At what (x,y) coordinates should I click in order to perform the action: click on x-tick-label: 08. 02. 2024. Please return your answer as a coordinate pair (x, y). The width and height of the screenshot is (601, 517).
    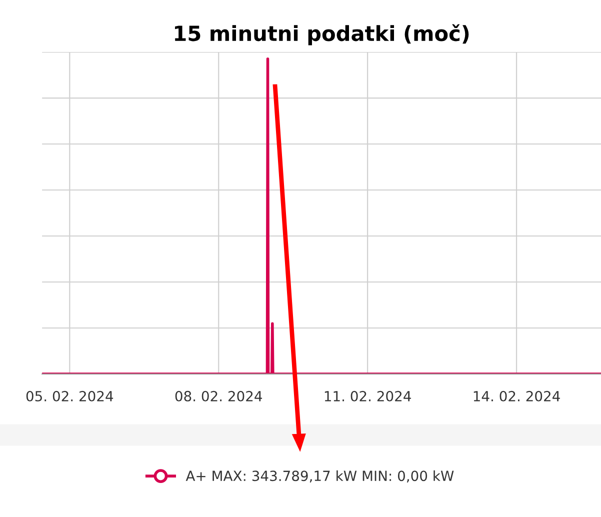
    Looking at the image, I should click on (218, 396).